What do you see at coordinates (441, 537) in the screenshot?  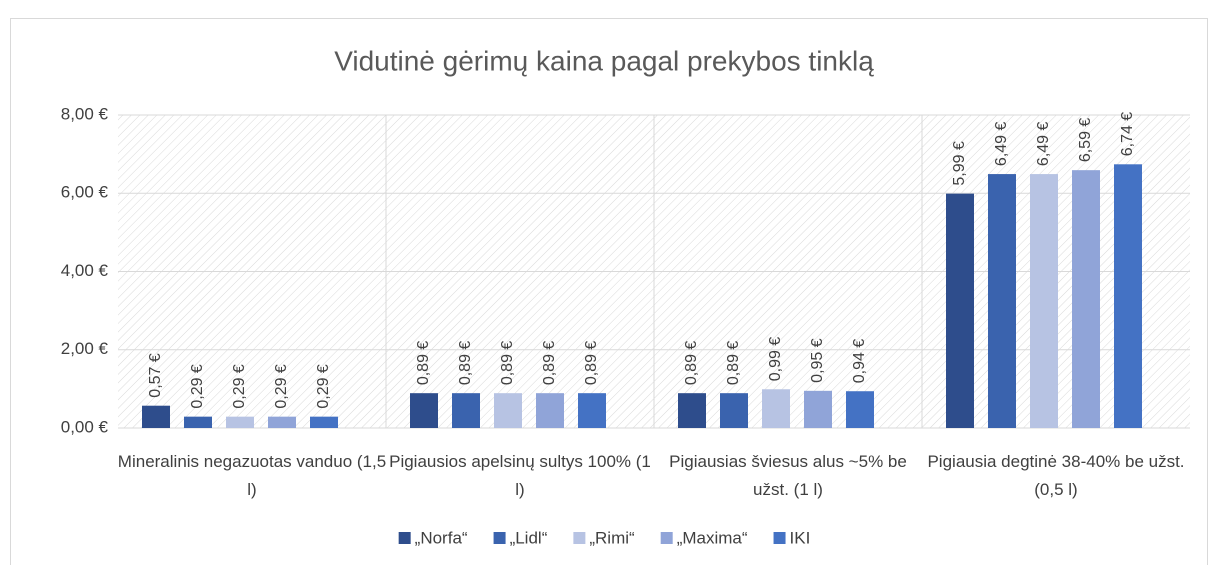 I see `legend-label: „Norfa“` at bounding box center [441, 537].